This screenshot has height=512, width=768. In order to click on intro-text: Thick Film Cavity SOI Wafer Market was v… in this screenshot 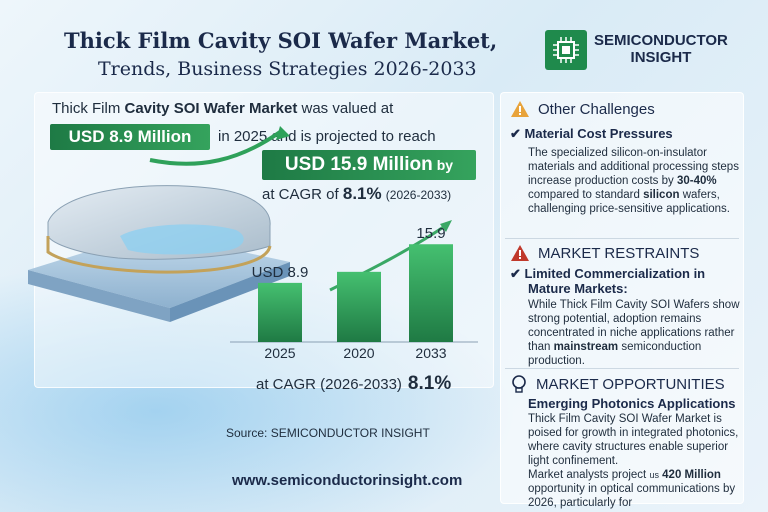, I will do `click(222, 108)`.